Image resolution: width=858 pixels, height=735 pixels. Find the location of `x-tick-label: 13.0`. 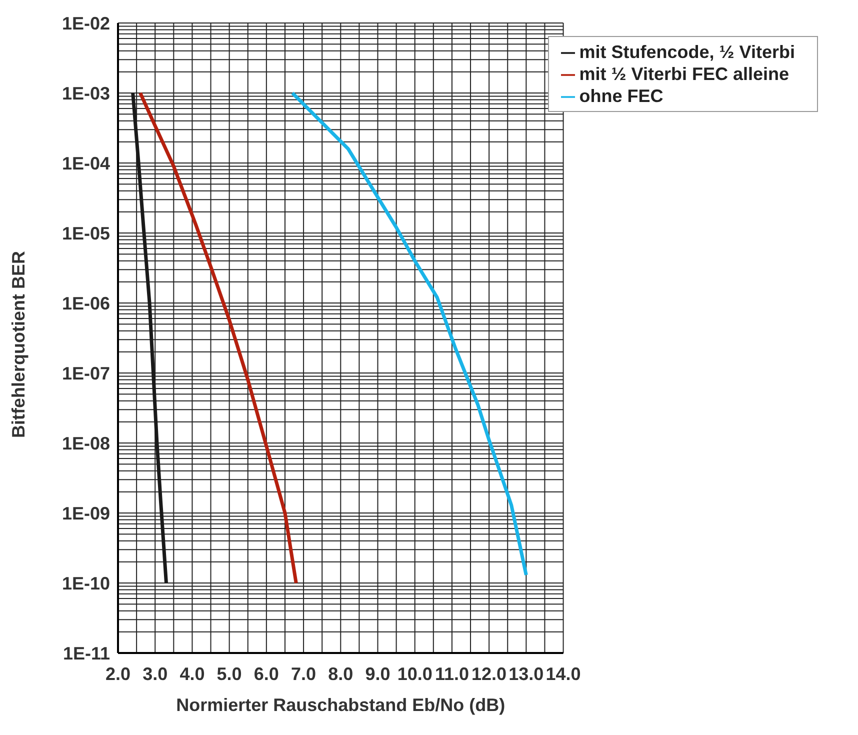

x-tick-label: 13.0 is located at coordinates (526, 674).